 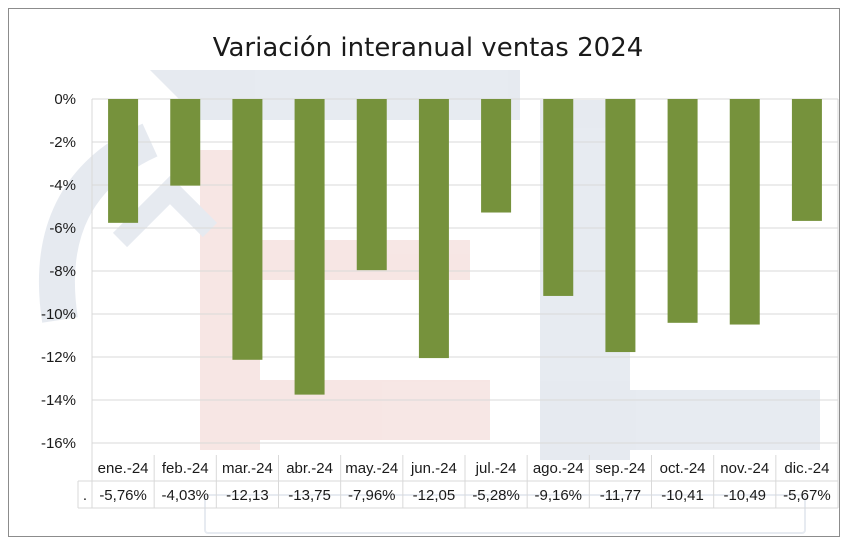 What do you see at coordinates (620, 495) in the screenshot?
I see `data-label: -11,77` at bounding box center [620, 495].